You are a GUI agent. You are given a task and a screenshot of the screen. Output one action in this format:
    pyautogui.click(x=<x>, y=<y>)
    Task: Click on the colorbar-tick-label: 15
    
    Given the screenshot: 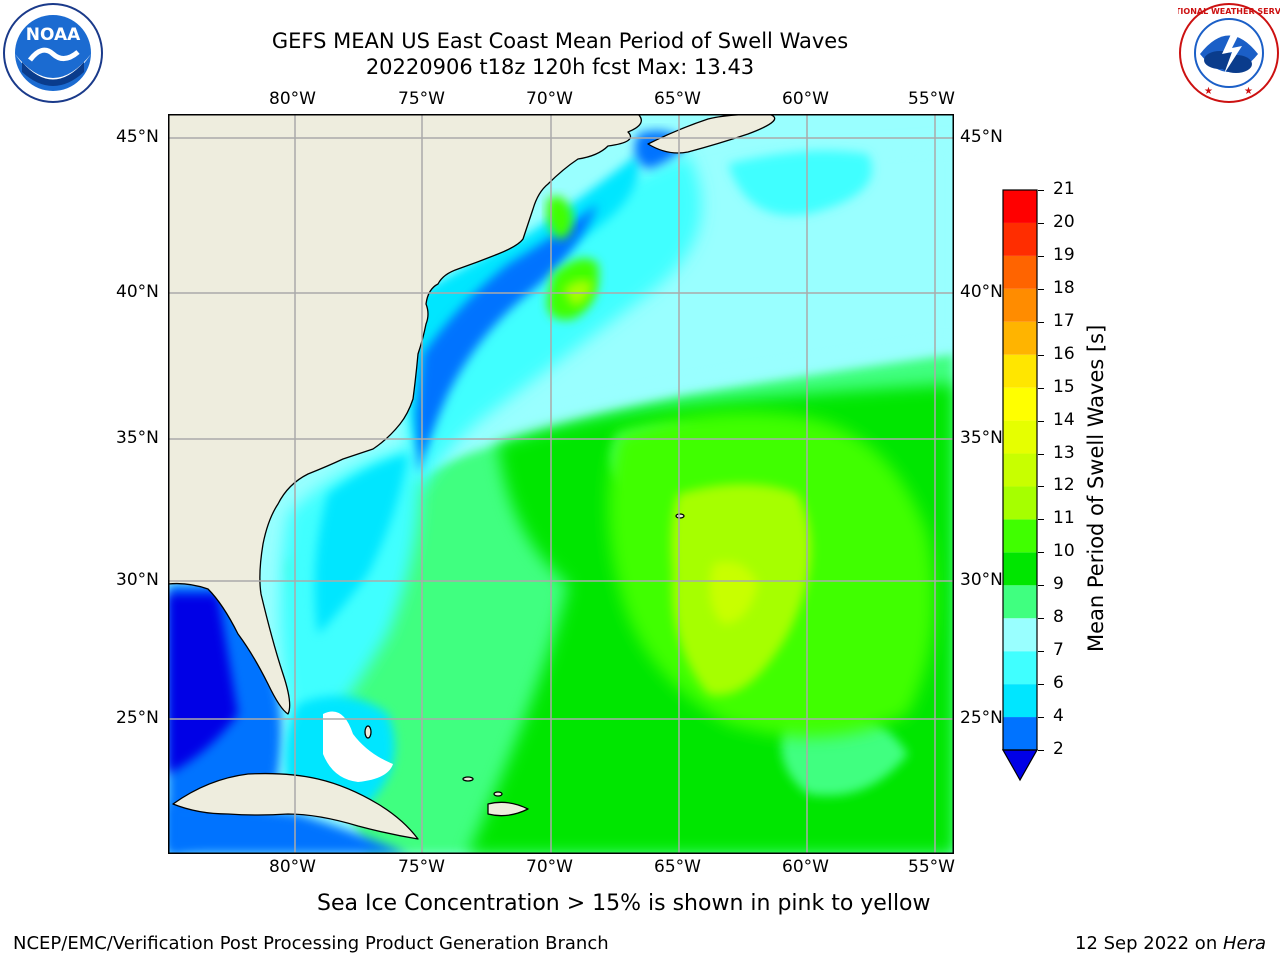 What is the action you would take?
    pyautogui.click(x=1064, y=386)
    